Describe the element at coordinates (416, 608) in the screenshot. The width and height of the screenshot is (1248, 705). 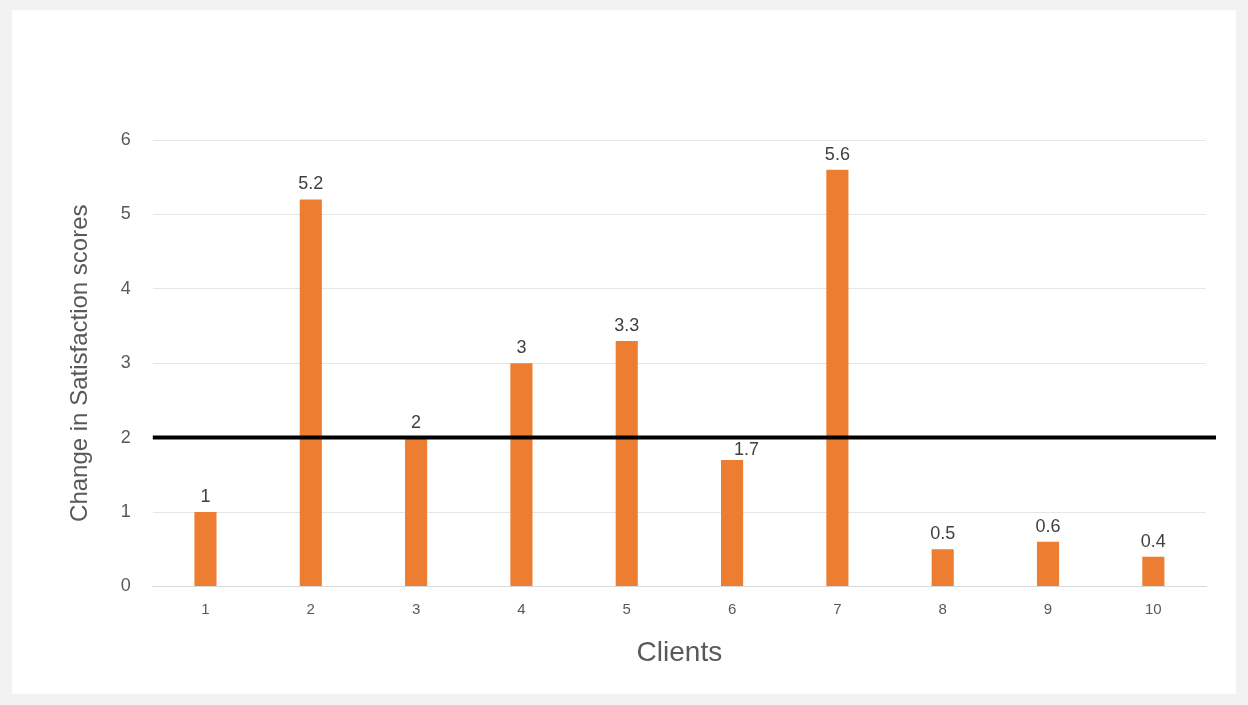
I see `x-tick-label: 3` at that location.